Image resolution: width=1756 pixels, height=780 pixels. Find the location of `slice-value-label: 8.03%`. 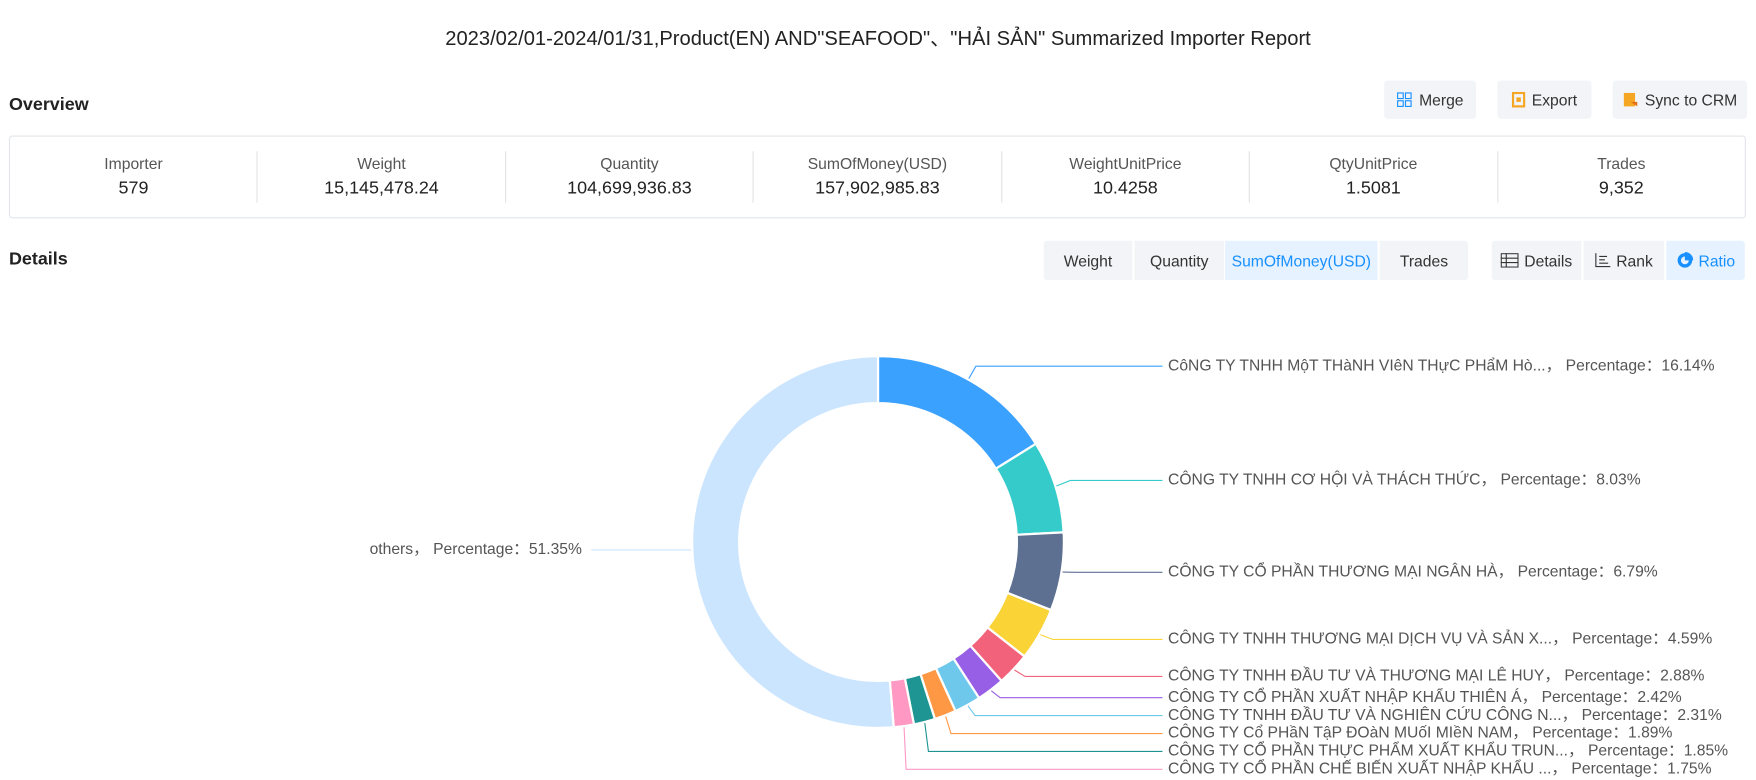

slice-value-label: 8.03% is located at coordinates (1618, 480).